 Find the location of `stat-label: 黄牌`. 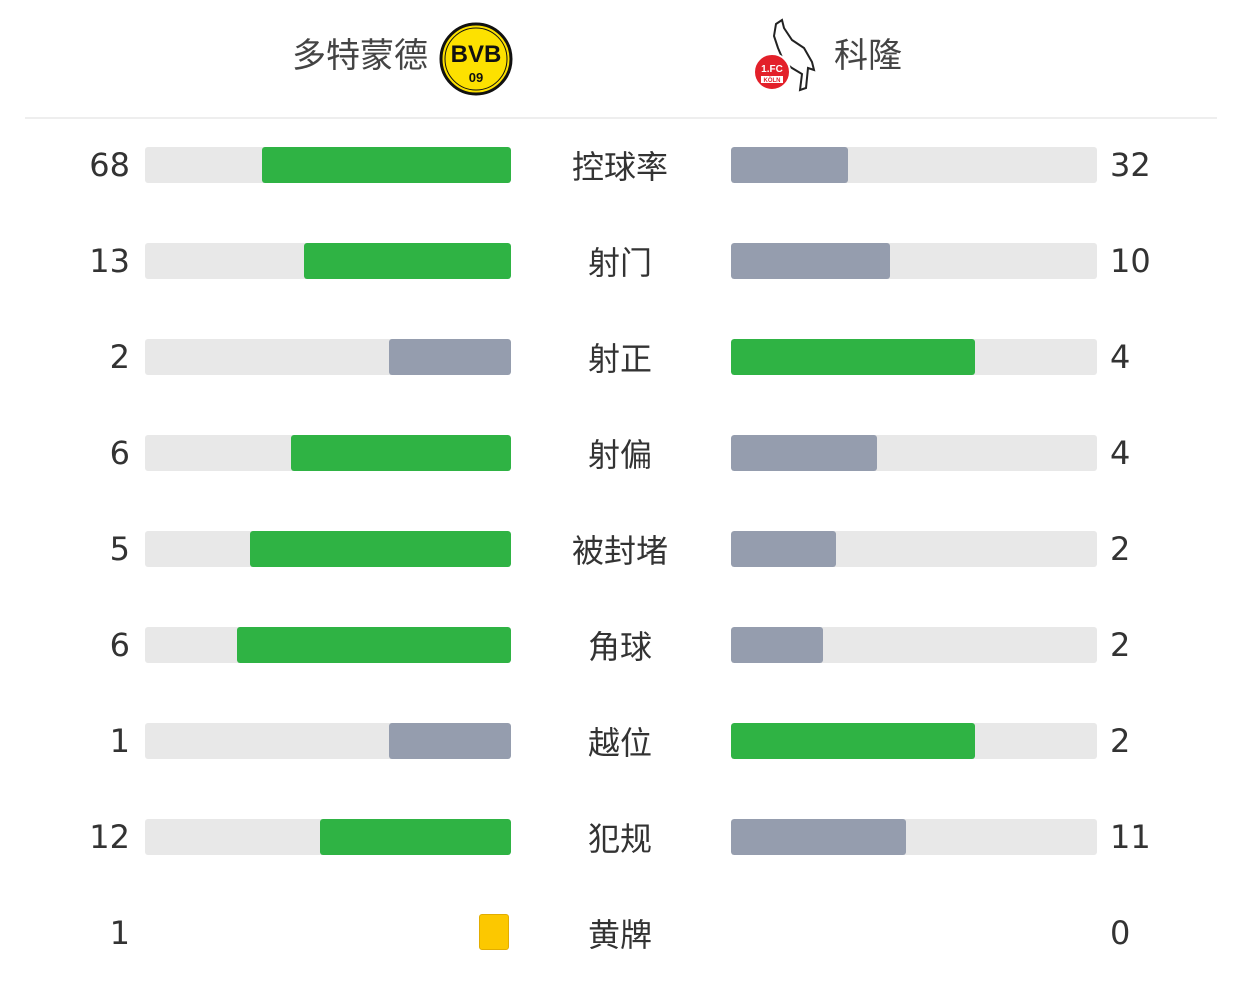

stat-label: 黄牌 is located at coordinates (619, 935).